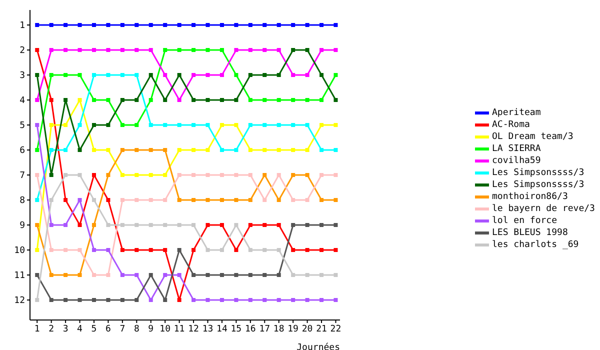 The width and height of the screenshot is (600, 350). What do you see at coordinates (22, 101) in the screenshot?
I see `y-tick-label: 4` at bounding box center [22, 101].